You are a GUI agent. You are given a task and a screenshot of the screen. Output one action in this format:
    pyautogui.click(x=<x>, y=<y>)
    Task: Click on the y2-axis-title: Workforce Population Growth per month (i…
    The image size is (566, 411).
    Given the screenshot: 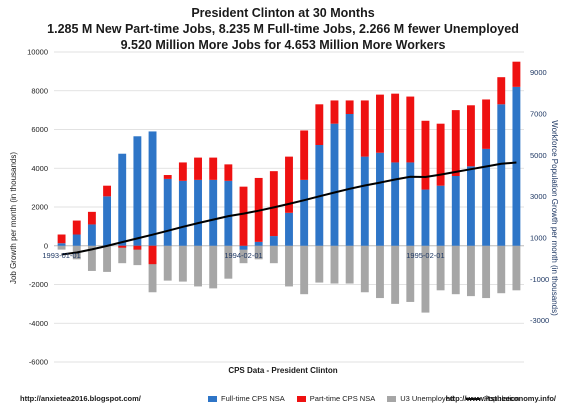 What is the action you would take?
    pyautogui.click(x=554, y=218)
    